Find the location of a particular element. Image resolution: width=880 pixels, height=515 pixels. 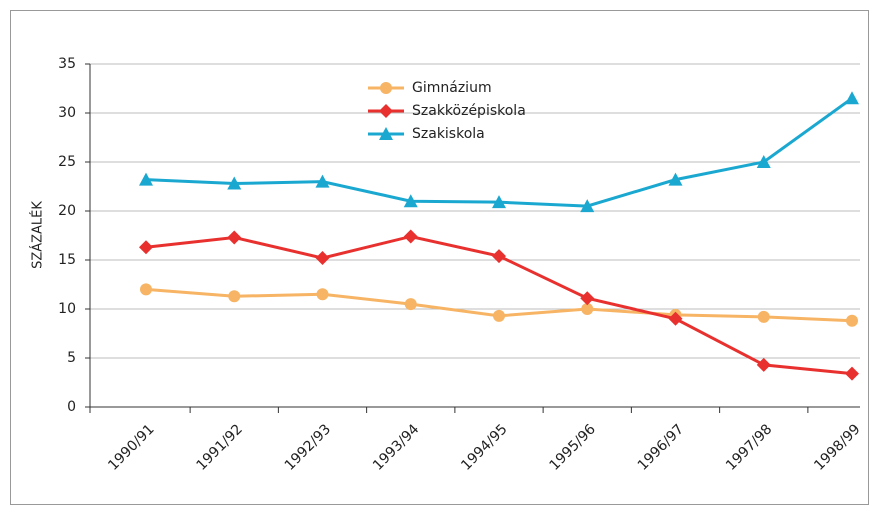

x-tick-label: 1991/92 is located at coordinates (219, 447).